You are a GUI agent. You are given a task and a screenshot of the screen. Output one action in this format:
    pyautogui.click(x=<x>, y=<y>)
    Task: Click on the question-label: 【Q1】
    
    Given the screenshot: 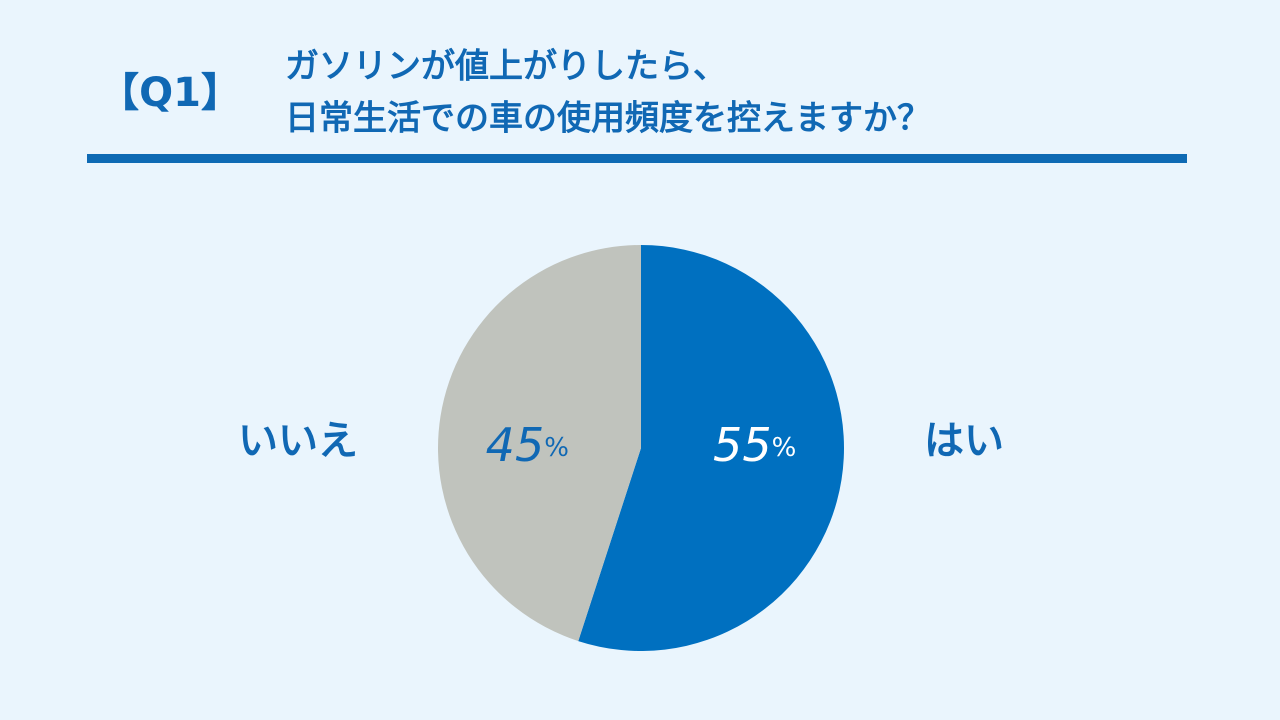 What is the action you would take?
    pyautogui.click(x=170, y=93)
    